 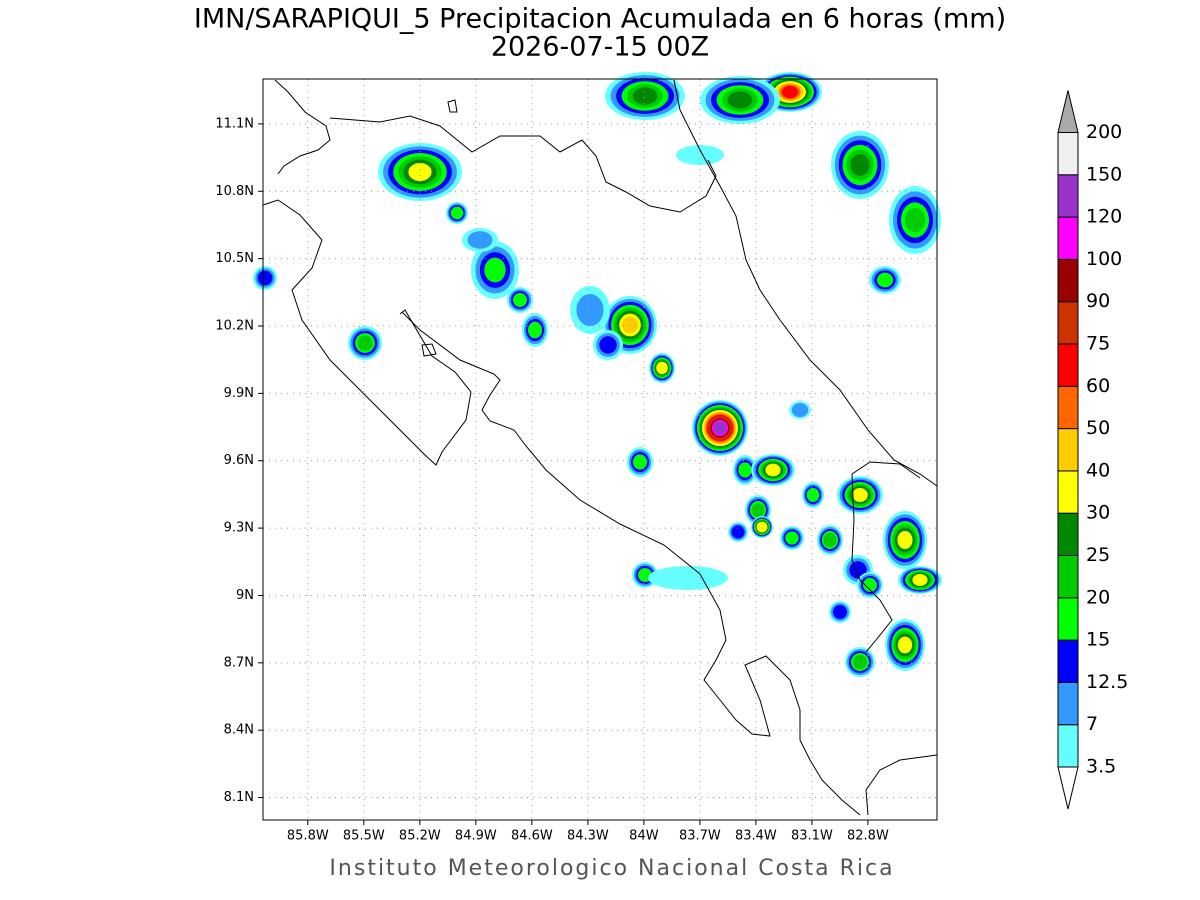 What do you see at coordinates (1098, 555) in the screenshot?
I see `colorbar-label: 25` at bounding box center [1098, 555].